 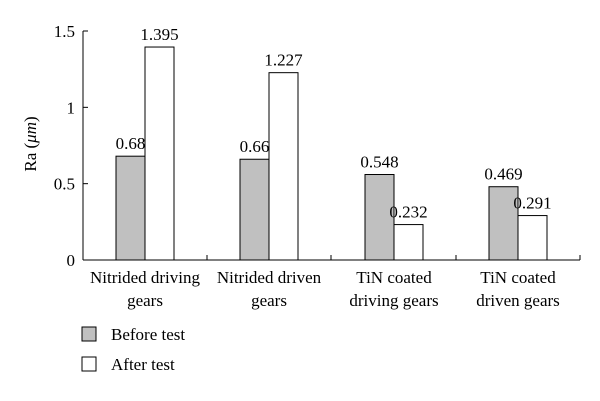 I want to click on bar-value-label: 0.291, so click(x=532, y=203).